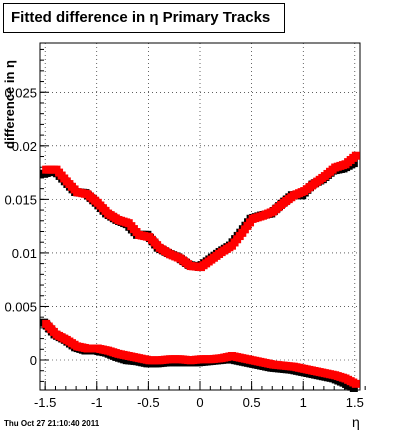 This screenshot has width=400, height=433. I want to click on timestamp: Thu Oct 27 21:10:40 2011, so click(52, 423).